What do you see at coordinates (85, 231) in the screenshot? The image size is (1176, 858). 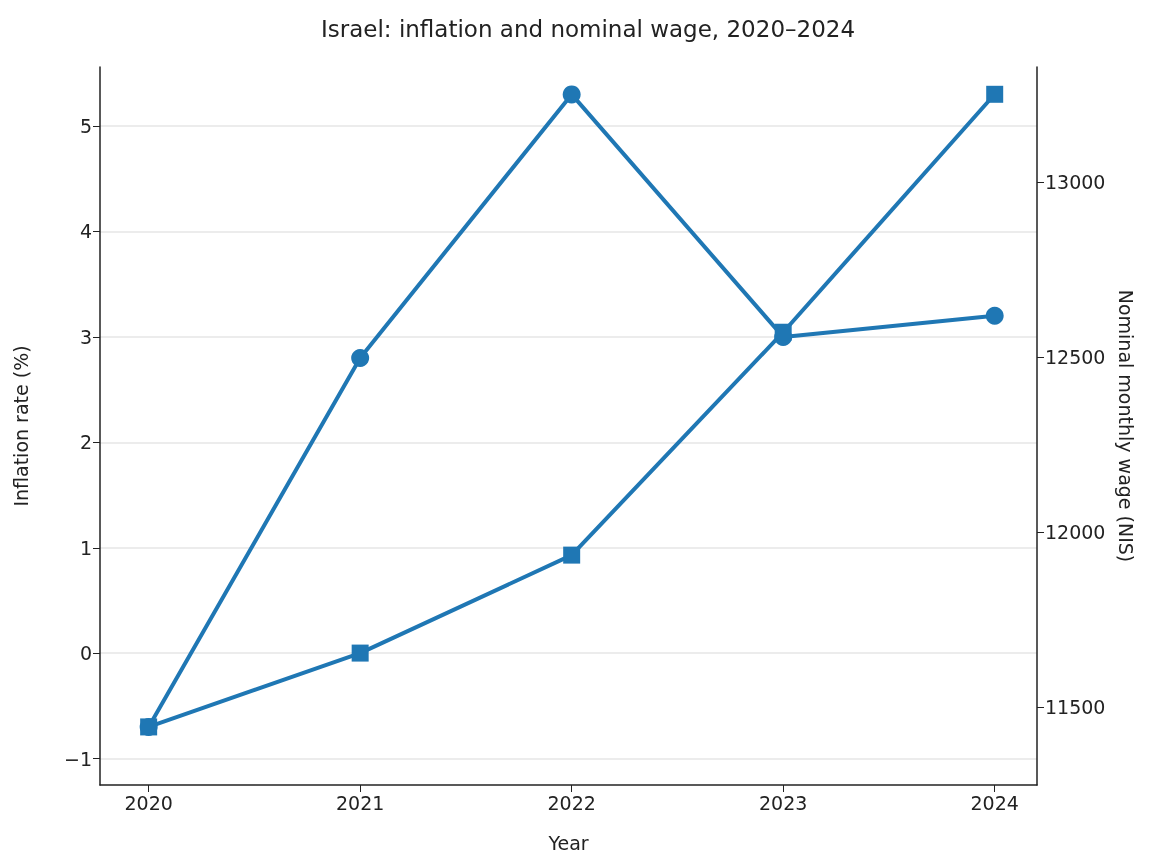 I see `y-tick-label: 4` at bounding box center [85, 231].